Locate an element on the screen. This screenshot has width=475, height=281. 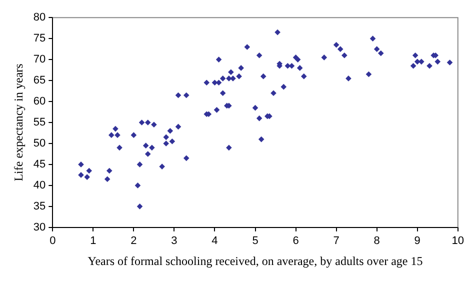
x-tick-label: 1 is located at coordinates (93, 241).